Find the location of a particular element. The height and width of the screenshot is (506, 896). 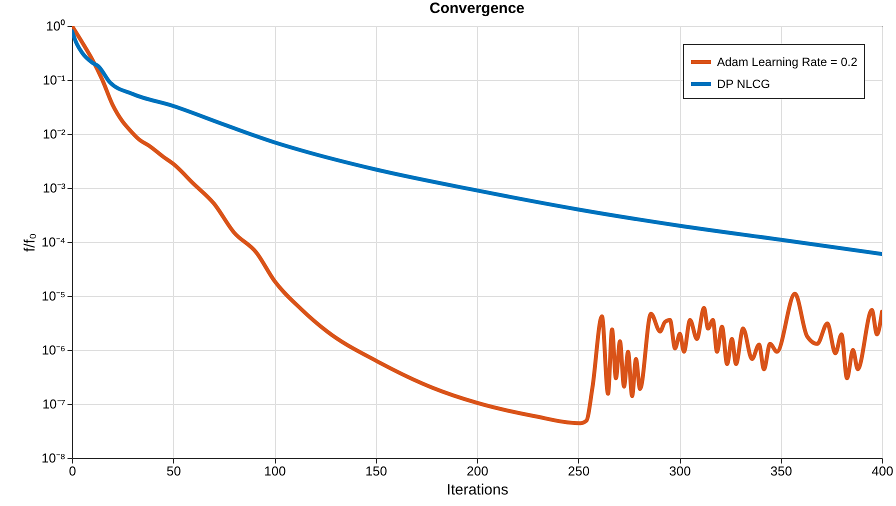

x-tick-label: 0 is located at coordinates (72, 471).